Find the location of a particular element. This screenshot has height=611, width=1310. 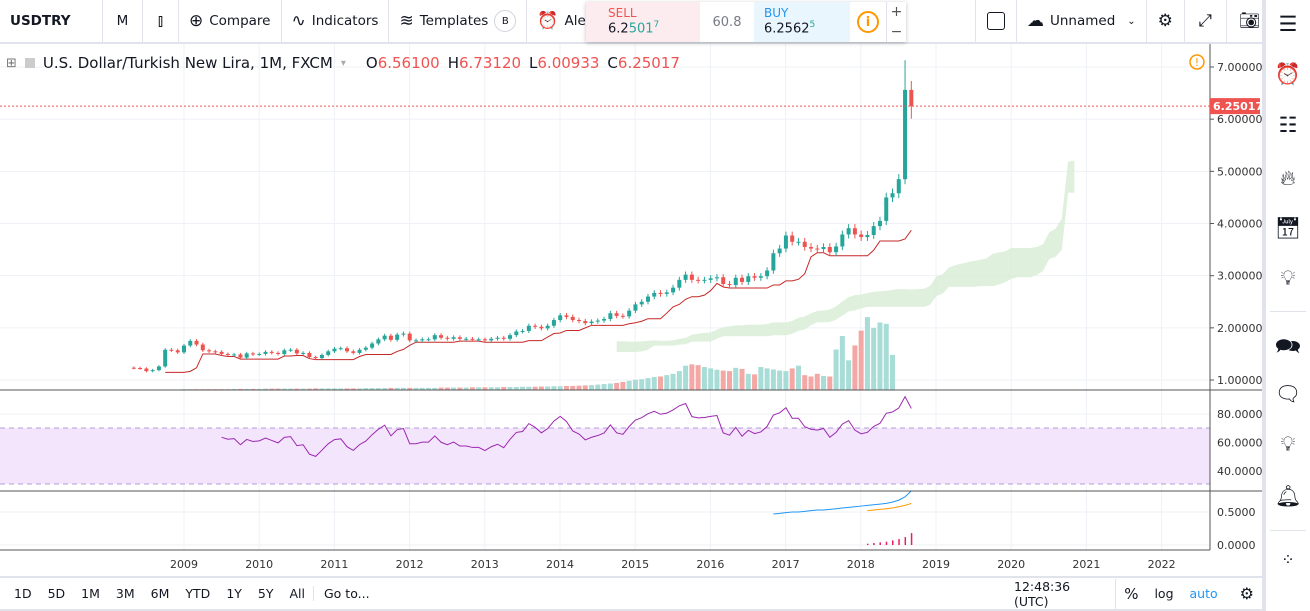

dots-icon: ⁘ is located at coordinates (1288, 559).